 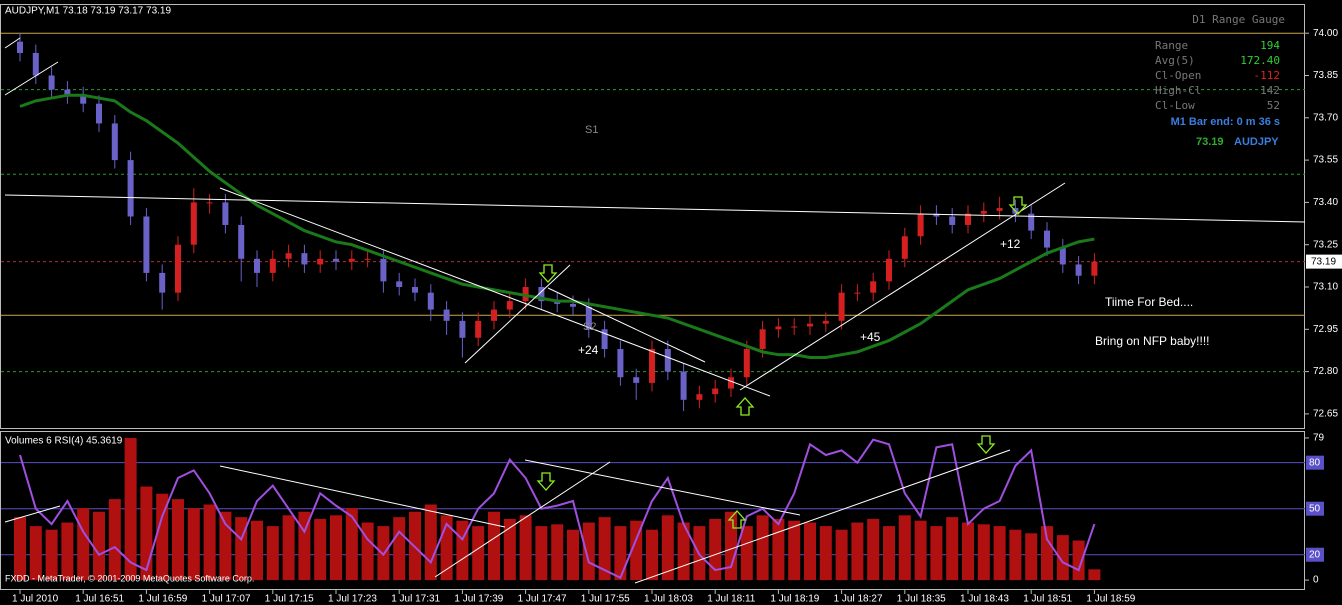 I want to click on y-tick-label: 73.55, so click(x=1325, y=160).